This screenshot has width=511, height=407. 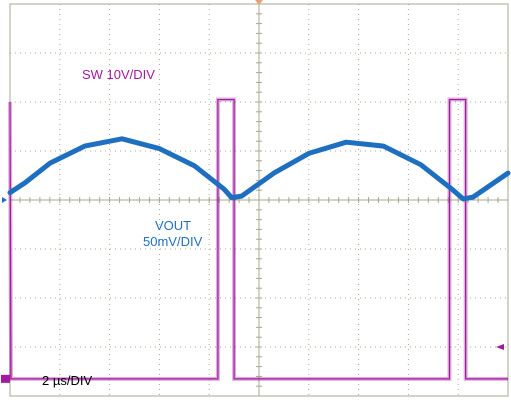 I want to click on vout-channel-label: VOUT, so click(x=173, y=225).